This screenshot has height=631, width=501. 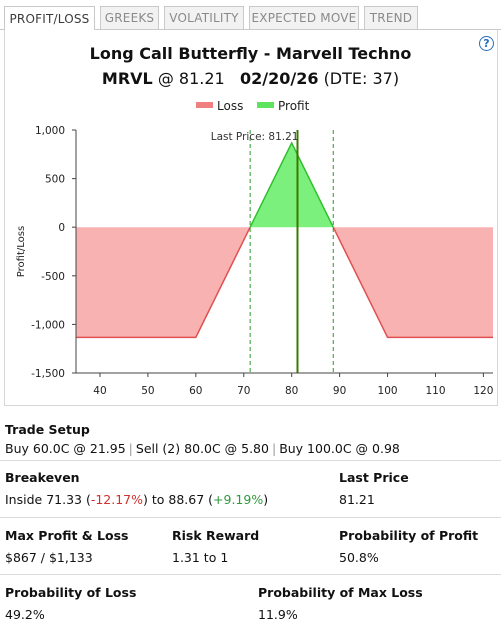 What do you see at coordinates (340, 592) in the screenshot?
I see `prob-max-loss-label: Probability of Max Loss` at bounding box center [340, 592].